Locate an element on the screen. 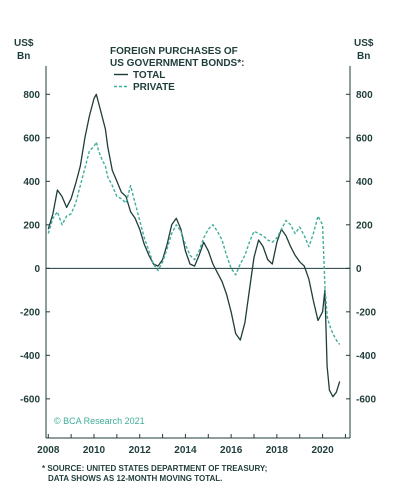  y-tick-label-left: -400 is located at coordinates (30, 356).